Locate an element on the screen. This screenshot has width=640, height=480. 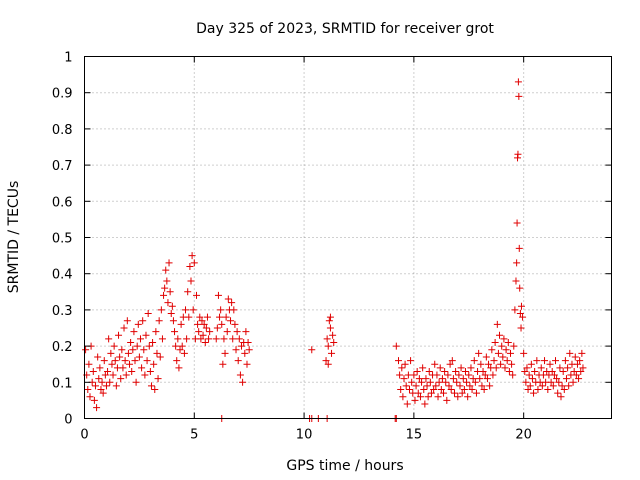
y-tick-labels: 0 0.1 0.2 0.3 0.4 0.5 0.6 0.7 0.8 0.9 1 is located at coordinates (62, 239).